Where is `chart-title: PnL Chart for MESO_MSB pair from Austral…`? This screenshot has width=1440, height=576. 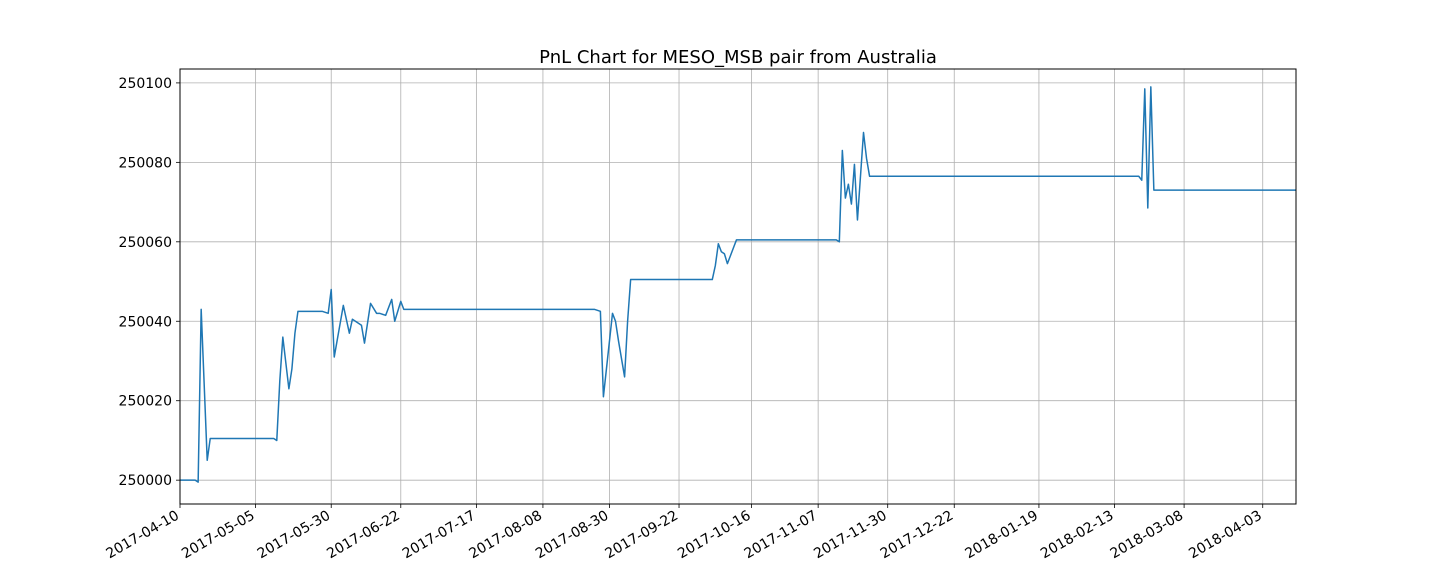
chart-title: PnL Chart for MESO_MSB pair from Austral… is located at coordinates (738, 57).